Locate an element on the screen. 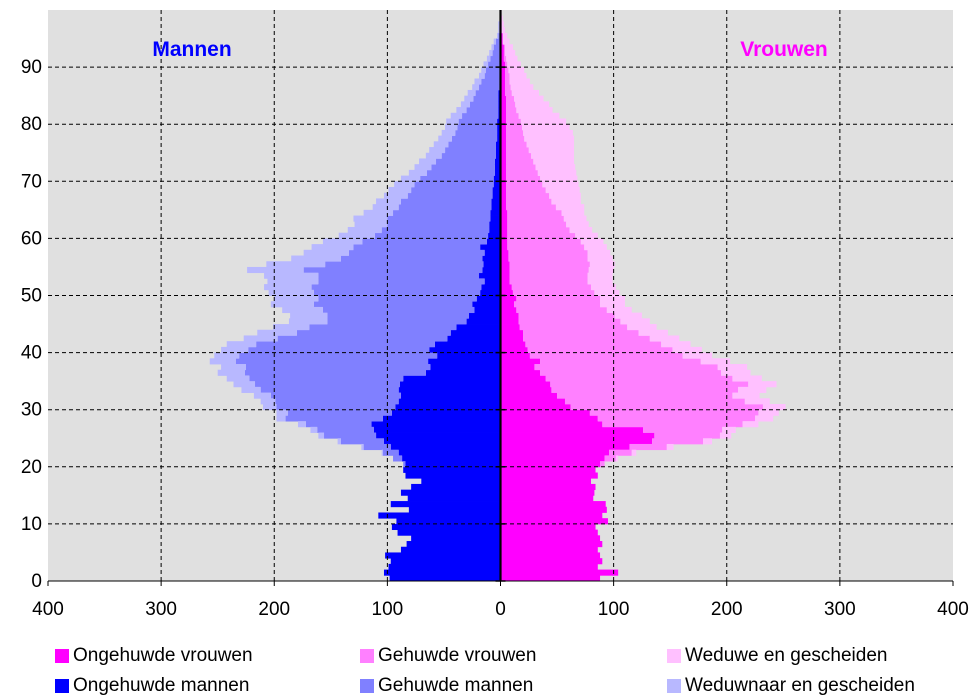 This screenshot has width=972, height=700. bar-men-series0-age9 is located at coordinates (446, 527).